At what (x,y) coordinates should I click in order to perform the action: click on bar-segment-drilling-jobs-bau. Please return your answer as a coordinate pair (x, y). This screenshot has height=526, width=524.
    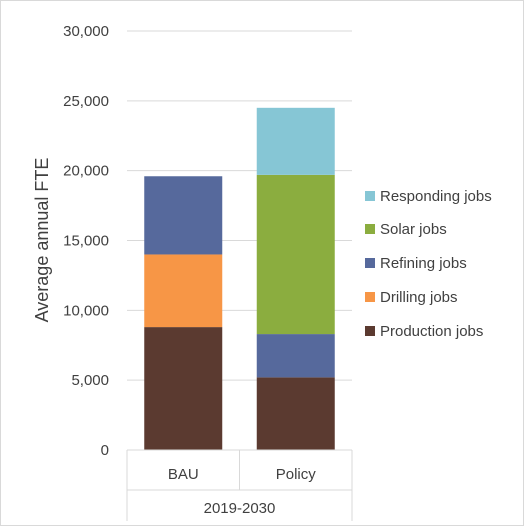
    Looking at the image, I should click on (183, 291).